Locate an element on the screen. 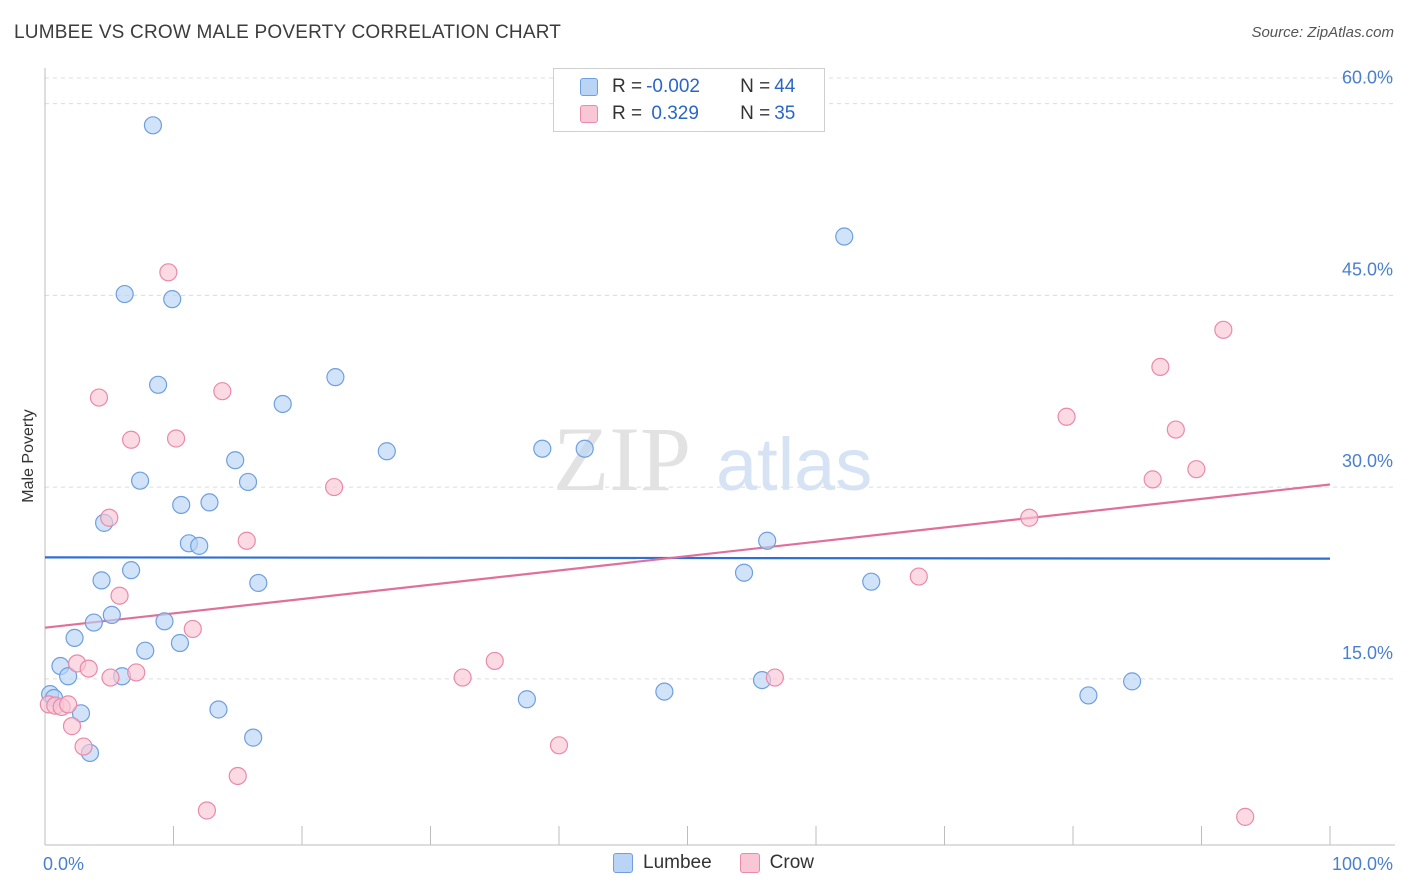  legend-n-value: 44 is located at coordinates (785, 86).